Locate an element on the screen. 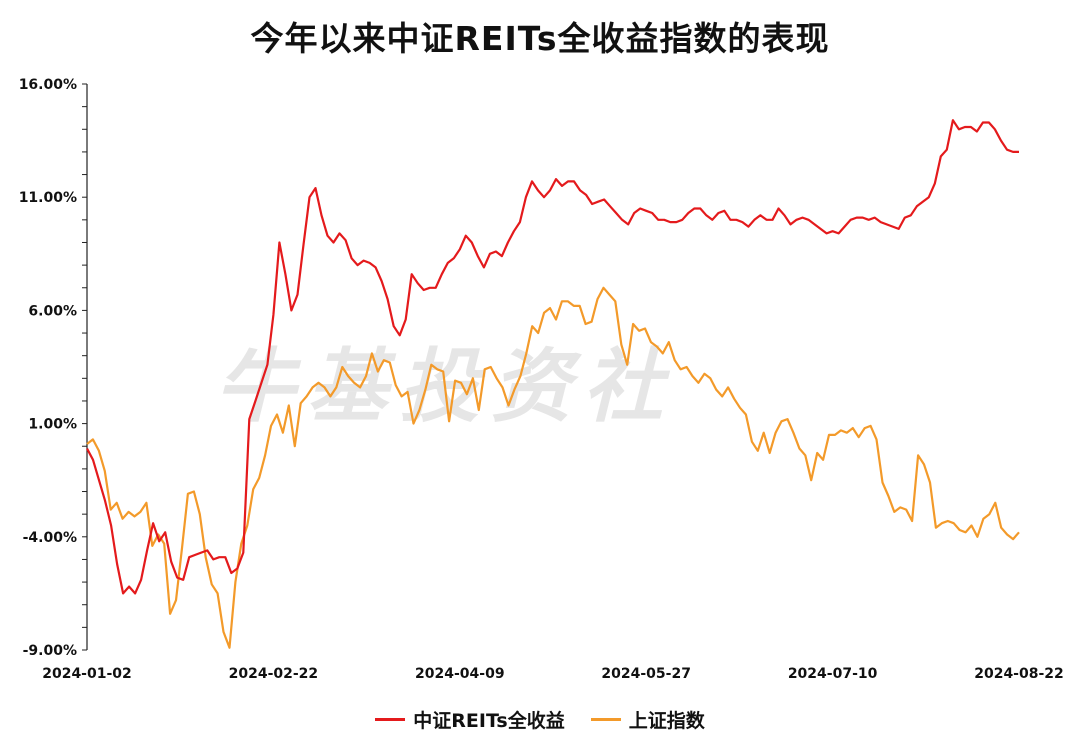 The height and width of the screenshot is (751, 1080). legend-swatch-reits is located at coordinates (390, 719).